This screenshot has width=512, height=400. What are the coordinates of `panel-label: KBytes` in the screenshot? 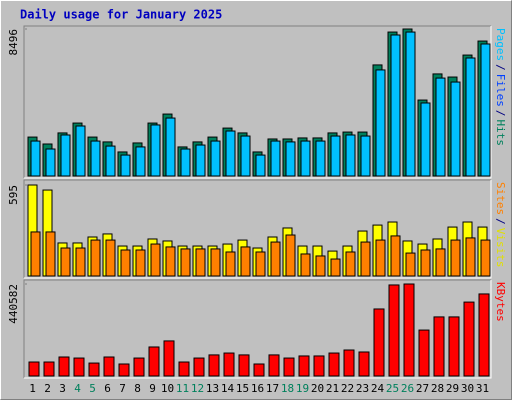 It's located at (500, 302).